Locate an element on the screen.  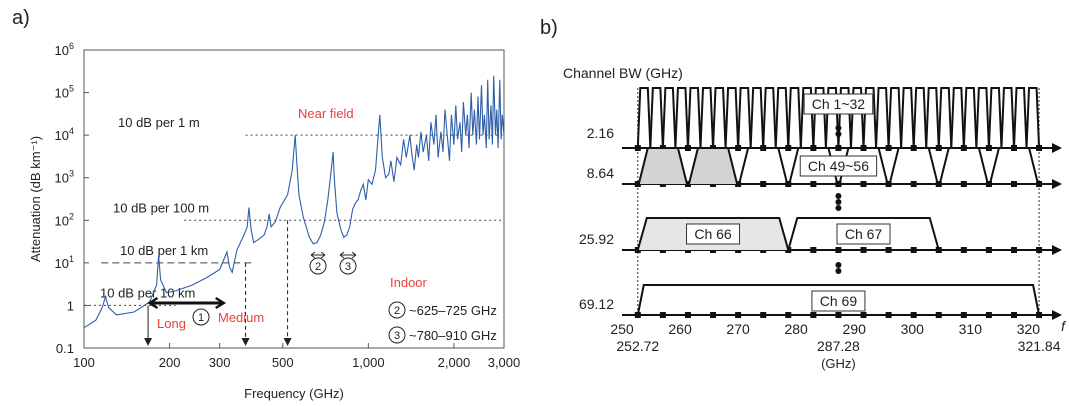
frequency-tick-label: 320 is located at coordinates (1029, 329).